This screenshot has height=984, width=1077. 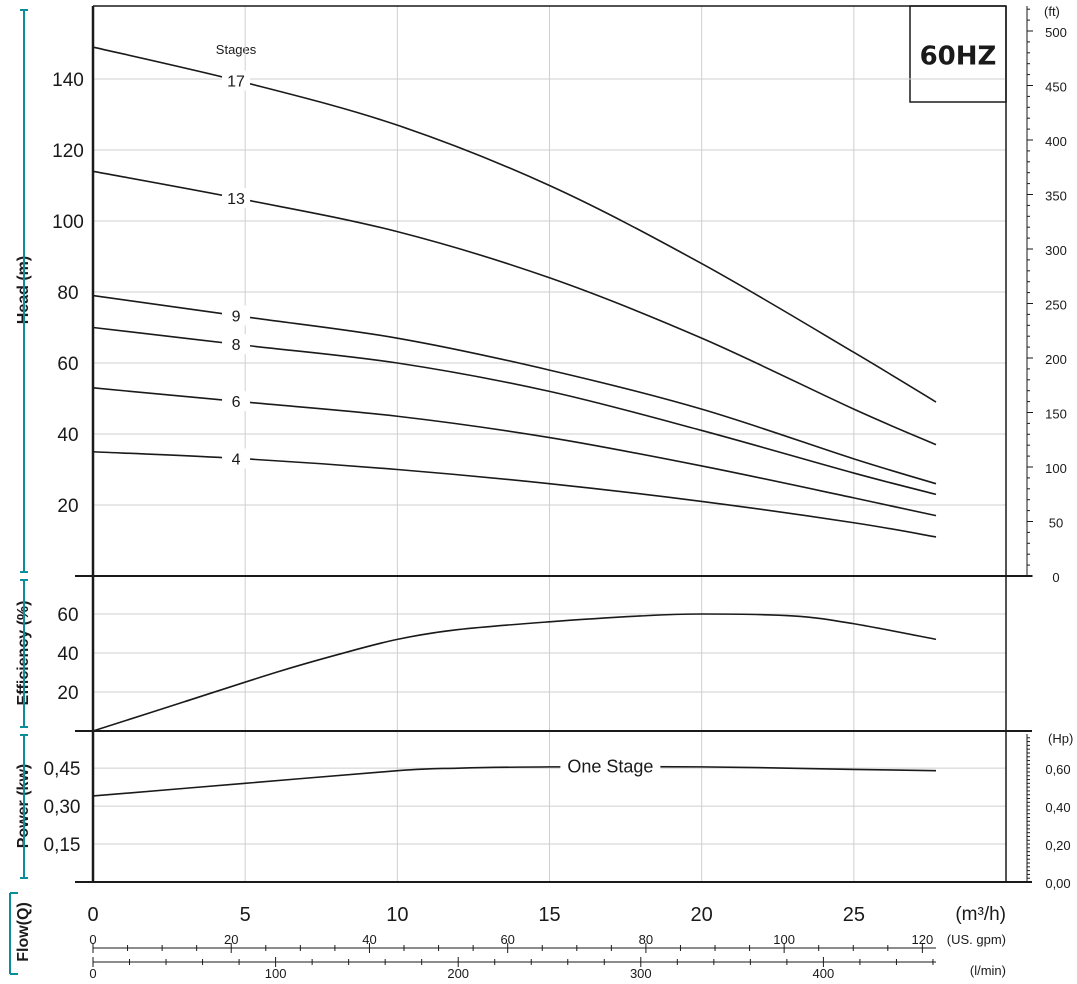 I want to click on stage-label-13: 13, so click(x=236, y=199).